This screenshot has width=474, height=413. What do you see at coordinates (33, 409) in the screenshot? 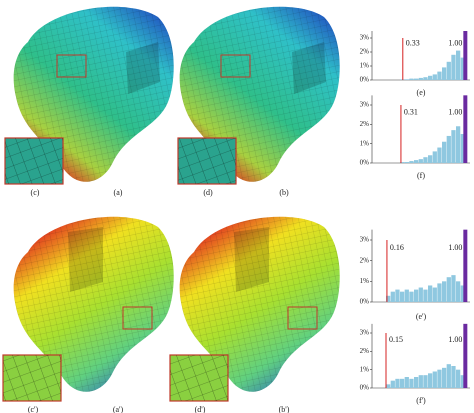
I see `inset-label: (c')` at bounding box center [33, 409].